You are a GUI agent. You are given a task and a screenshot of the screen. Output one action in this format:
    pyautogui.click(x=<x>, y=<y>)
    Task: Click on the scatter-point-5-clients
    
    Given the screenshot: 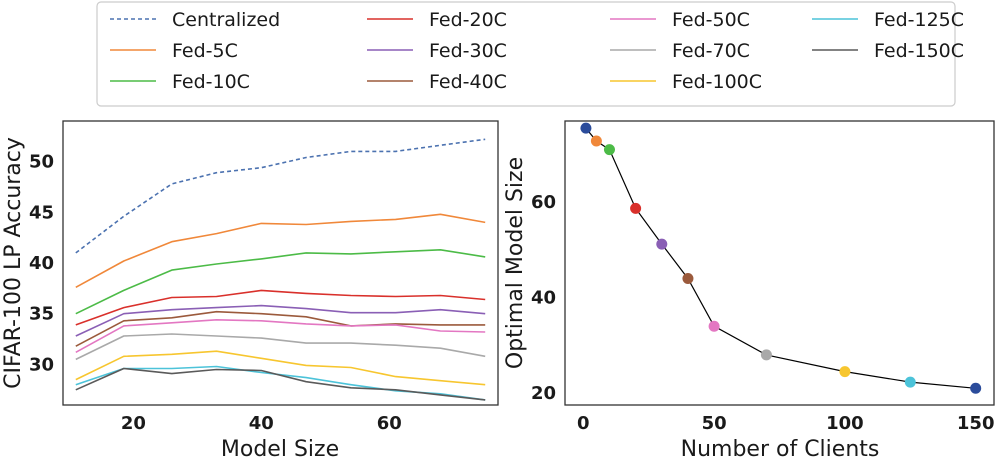 What is the action you would take?
    pyautogui.click(x=596, y=141)
    